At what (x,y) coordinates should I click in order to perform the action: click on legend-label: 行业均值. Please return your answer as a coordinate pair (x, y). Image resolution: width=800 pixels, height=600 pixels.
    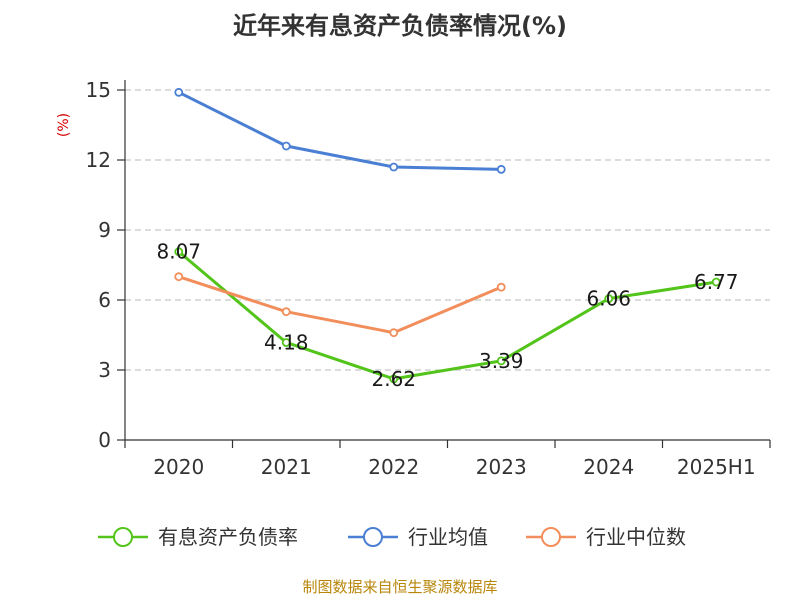
    Looking at the image, I should click on (448, 537).